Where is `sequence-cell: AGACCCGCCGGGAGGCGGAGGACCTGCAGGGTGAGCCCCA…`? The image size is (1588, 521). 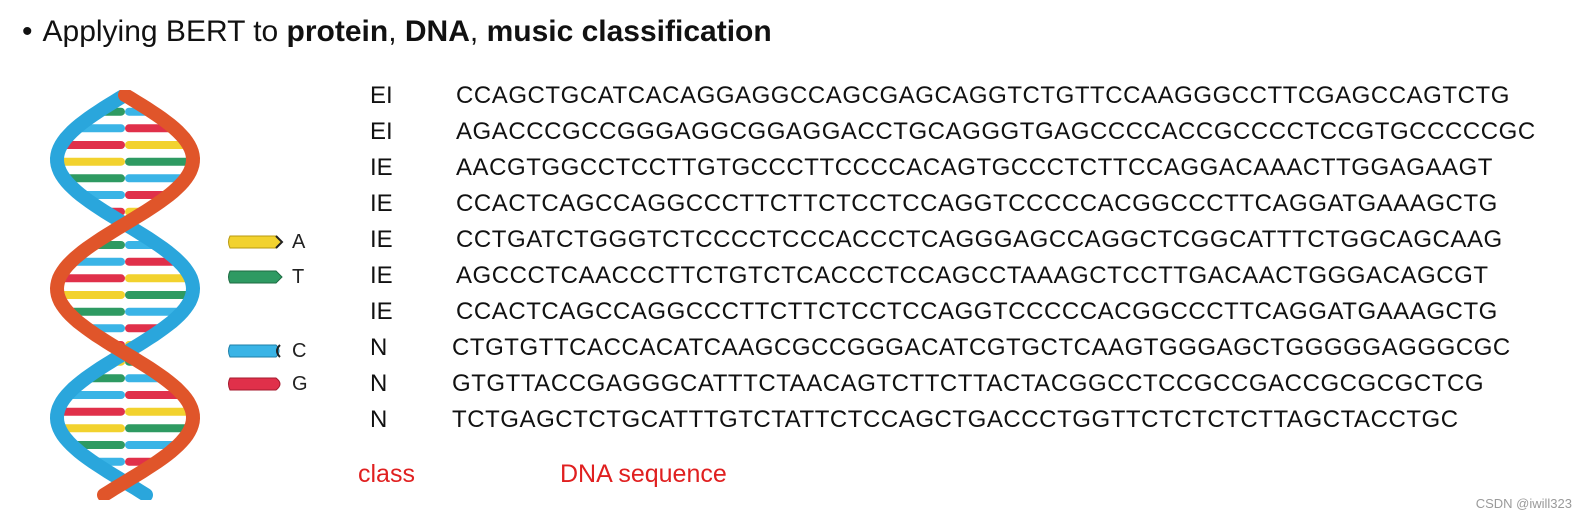
sequence-cell: AGACCCGCCGGGAGGCGGAGGACCTGCAGGGTGAGCCCCA… is located at coordinates (996, 131).